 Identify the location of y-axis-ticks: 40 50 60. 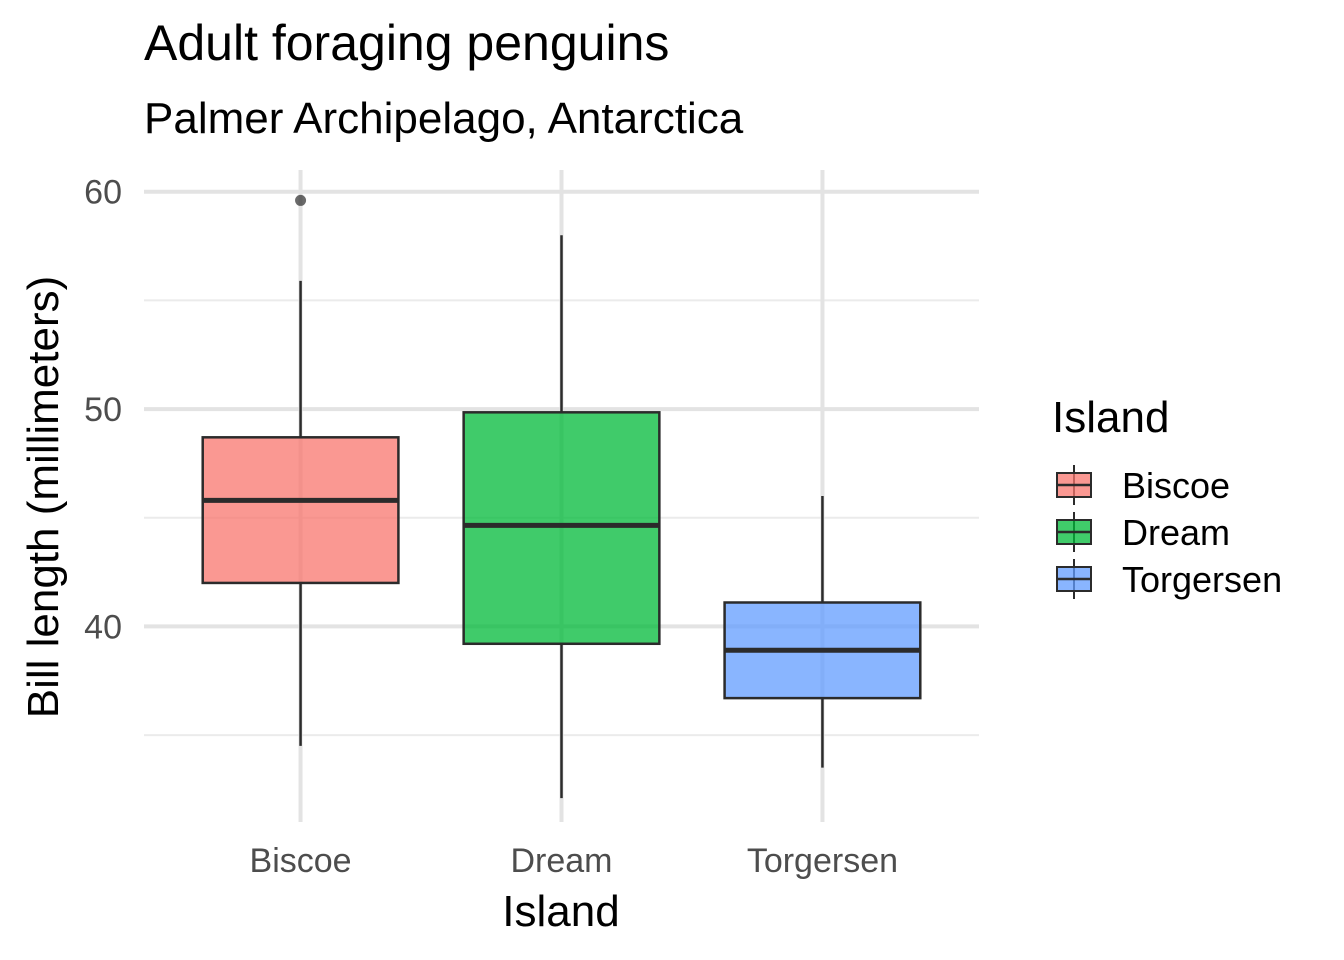
(103, 410).